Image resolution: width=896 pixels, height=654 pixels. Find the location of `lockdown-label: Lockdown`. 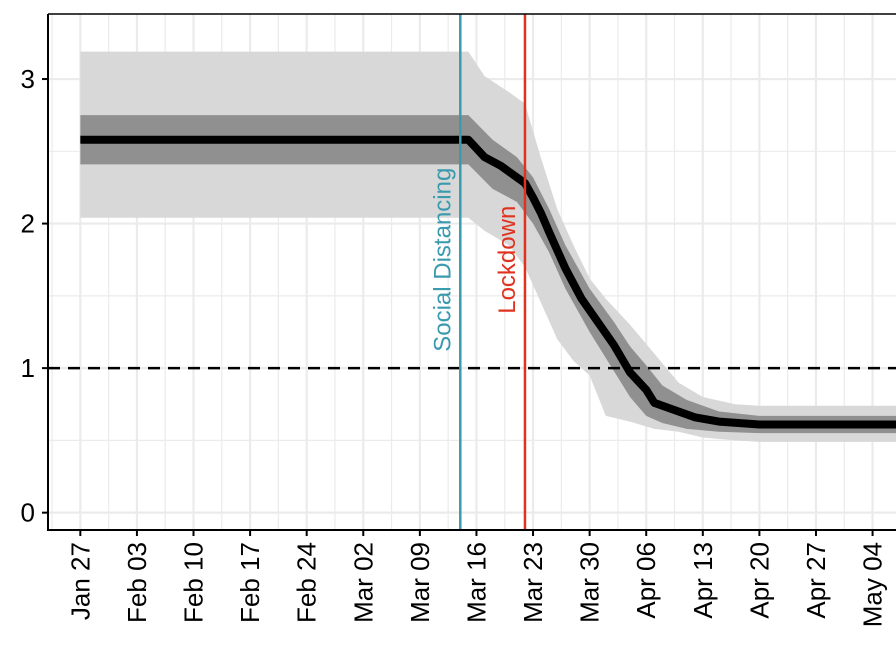

lockdown-label: Lockdown is located at coordinates (507, 260).